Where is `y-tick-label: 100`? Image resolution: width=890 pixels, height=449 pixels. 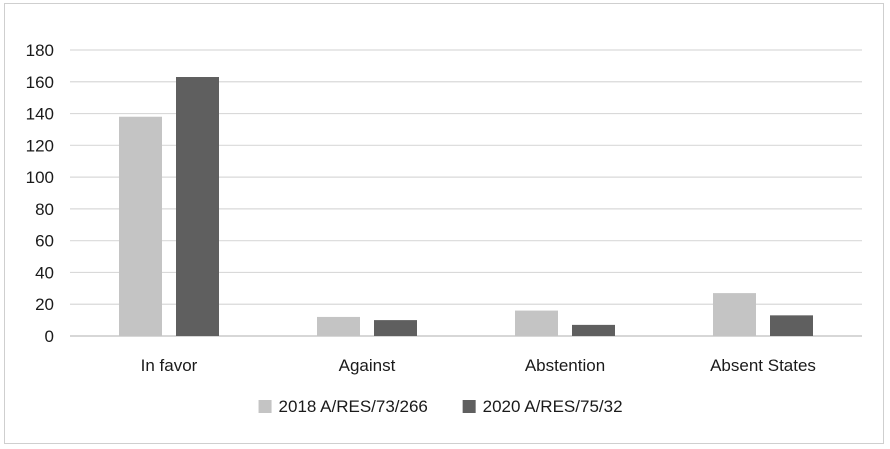 y-tick-label: 100 is located at coordinates (40, 177).